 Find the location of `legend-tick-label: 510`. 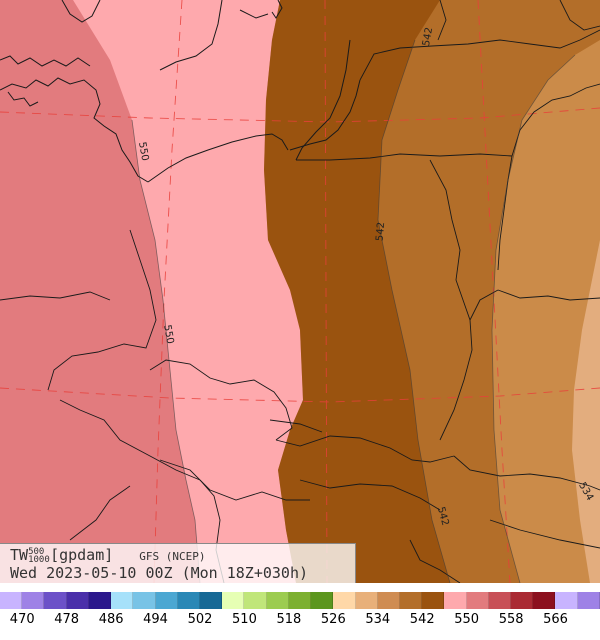

legend-tick-label: 510 is located at coordinates (244, 619).